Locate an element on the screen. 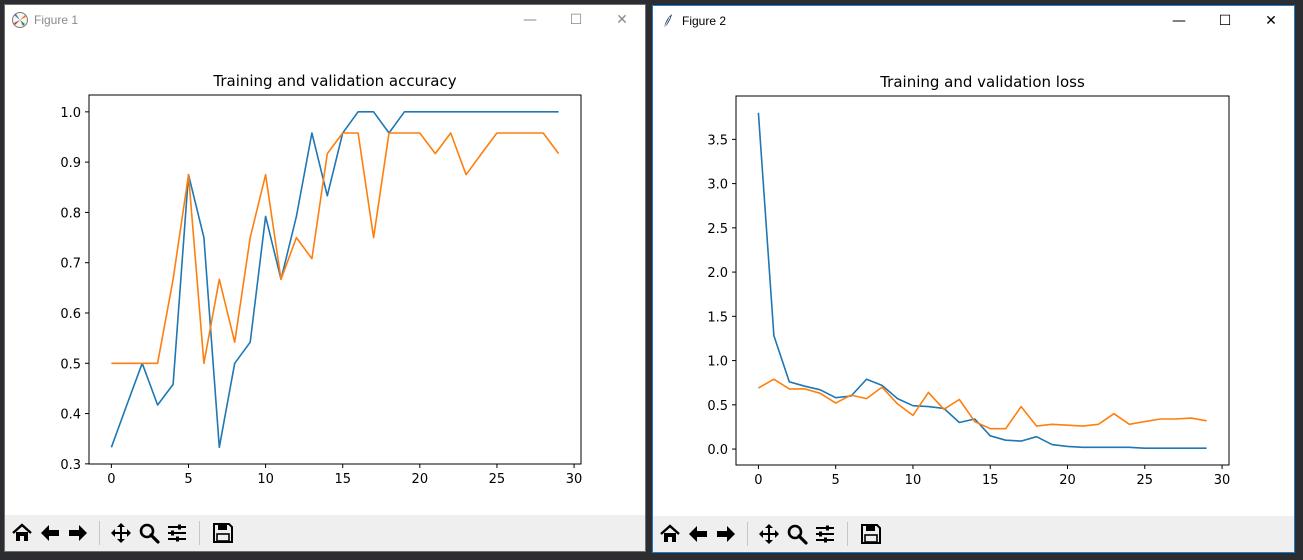  title-bar: Figure 1 — ☐ ✕ is located at coordinates (325, 20).